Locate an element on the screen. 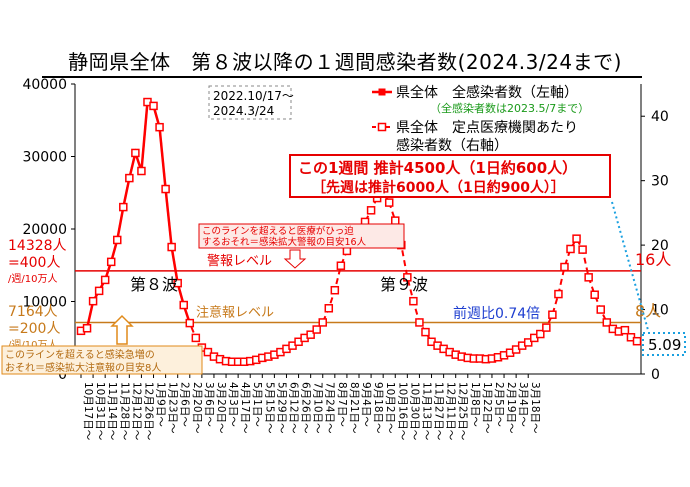 Image resolution: width=690 pixels, height=487 pixels. alert-left-label: =400人 is located at coordinates (34, 263).